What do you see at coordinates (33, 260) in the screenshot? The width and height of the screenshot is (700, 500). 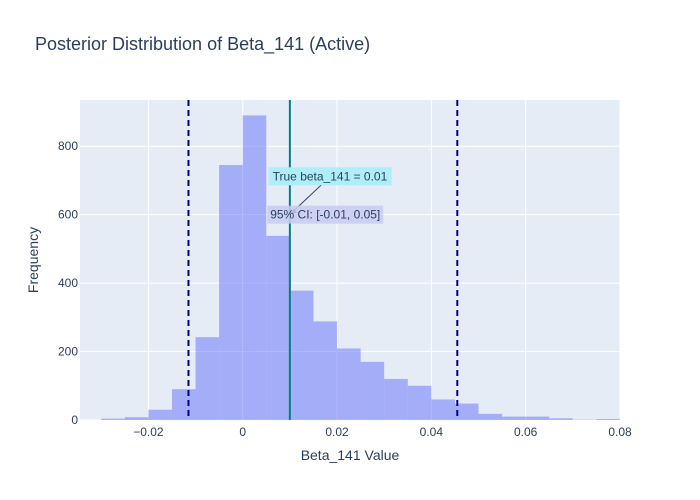 I see `y-axis-title: Frequency` at bounding box center [33, 260].